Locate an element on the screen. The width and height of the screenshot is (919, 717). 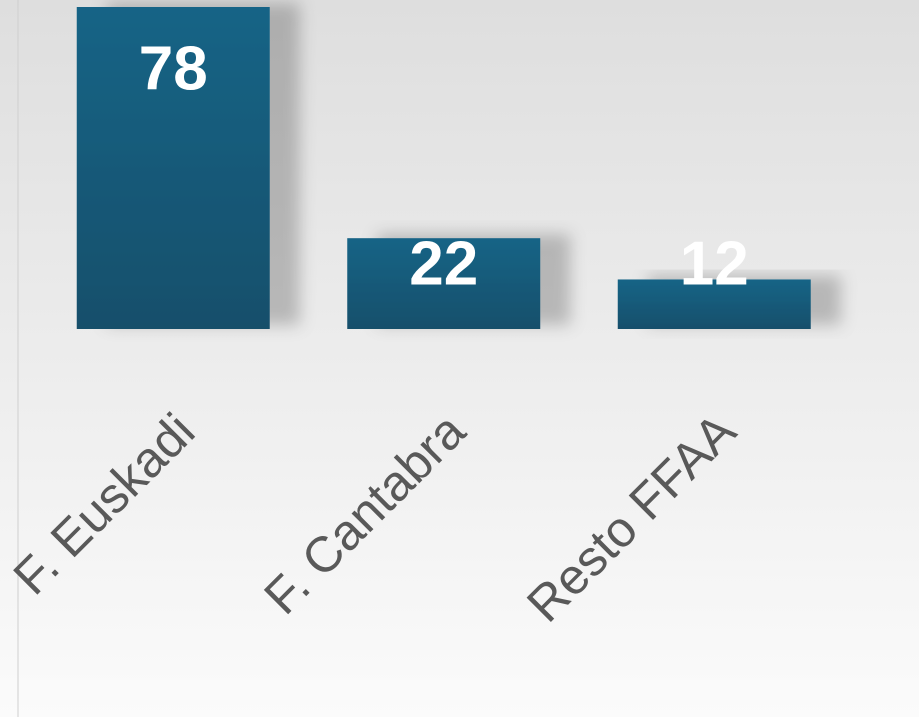
data-label: 12 is located at coordinates (714, 263).